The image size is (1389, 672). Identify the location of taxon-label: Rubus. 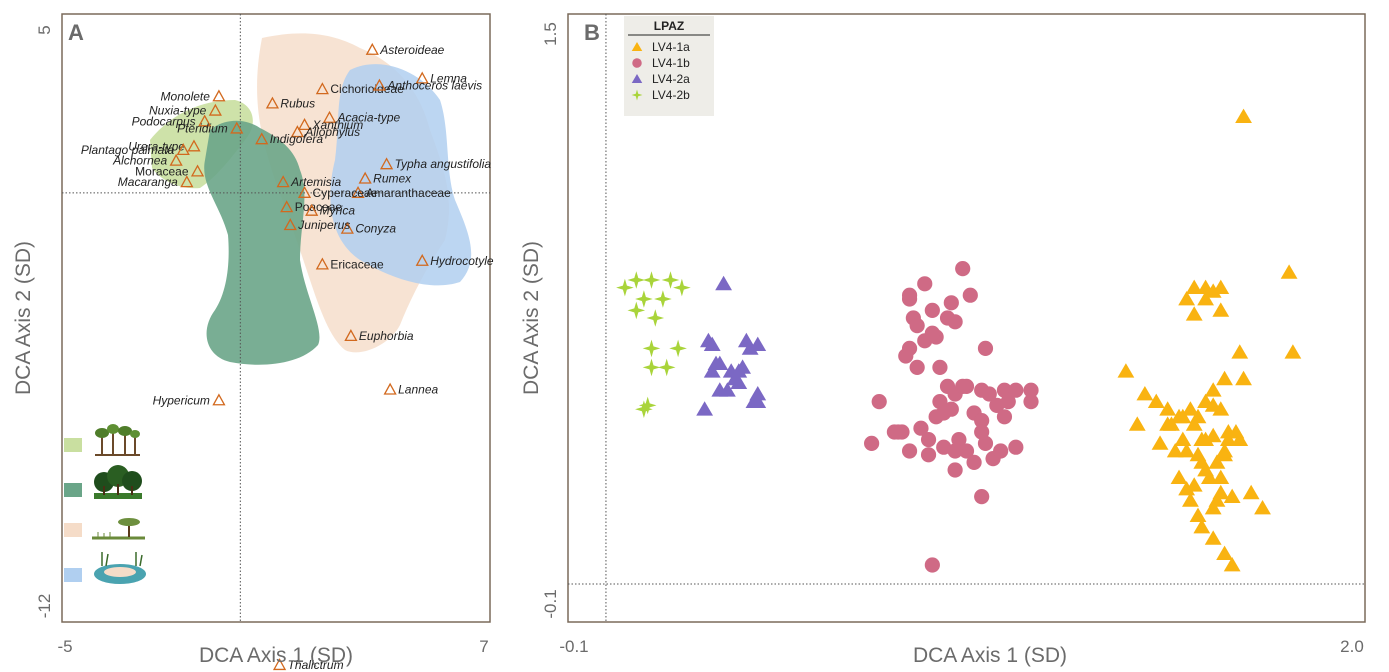
(297, 103).